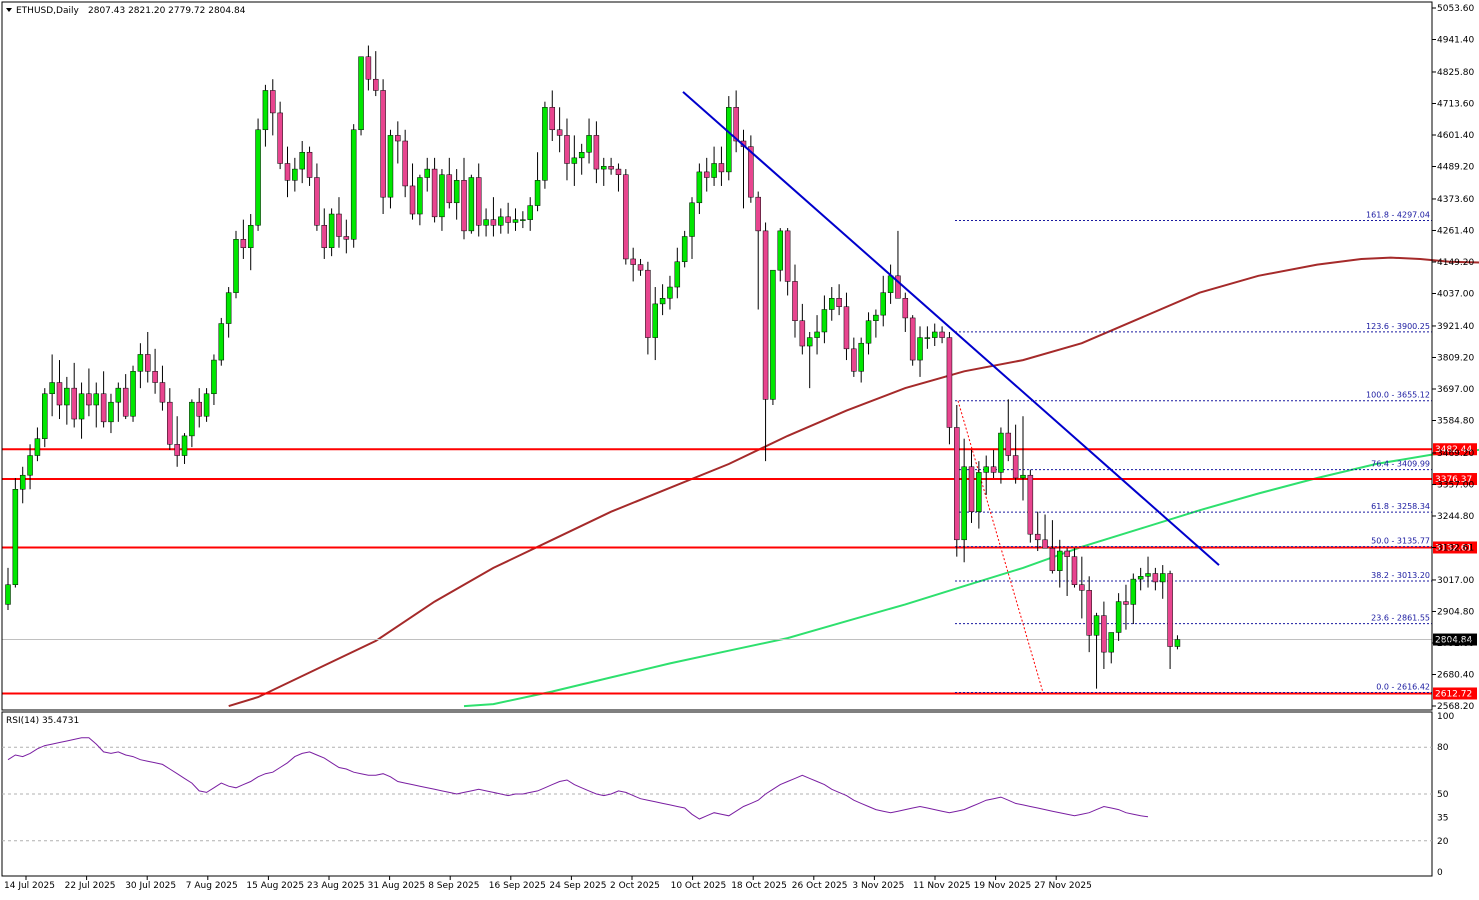 This screenshot has height=900, width=1479. Describe the element at coordinates (1398, 214) in the screenshot. I see `fib-level-label: 161.8 - 4297.04` at that location.